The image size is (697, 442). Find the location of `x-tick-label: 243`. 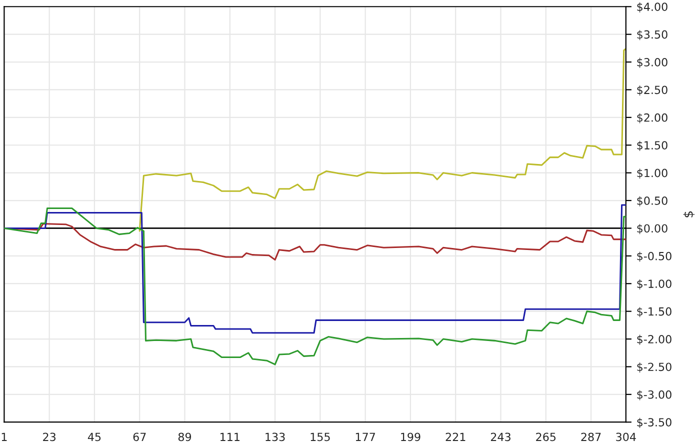

x-tick-label: 243 is located at coordinates (500, 437).